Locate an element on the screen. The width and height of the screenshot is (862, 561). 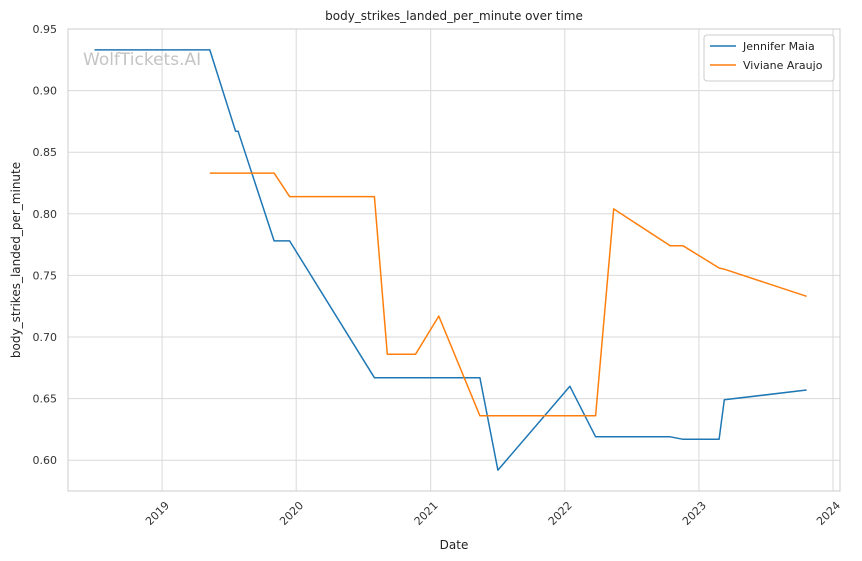
y-axis-label: body_strikes_landed_per_minute is located at coordinates (16, 260).